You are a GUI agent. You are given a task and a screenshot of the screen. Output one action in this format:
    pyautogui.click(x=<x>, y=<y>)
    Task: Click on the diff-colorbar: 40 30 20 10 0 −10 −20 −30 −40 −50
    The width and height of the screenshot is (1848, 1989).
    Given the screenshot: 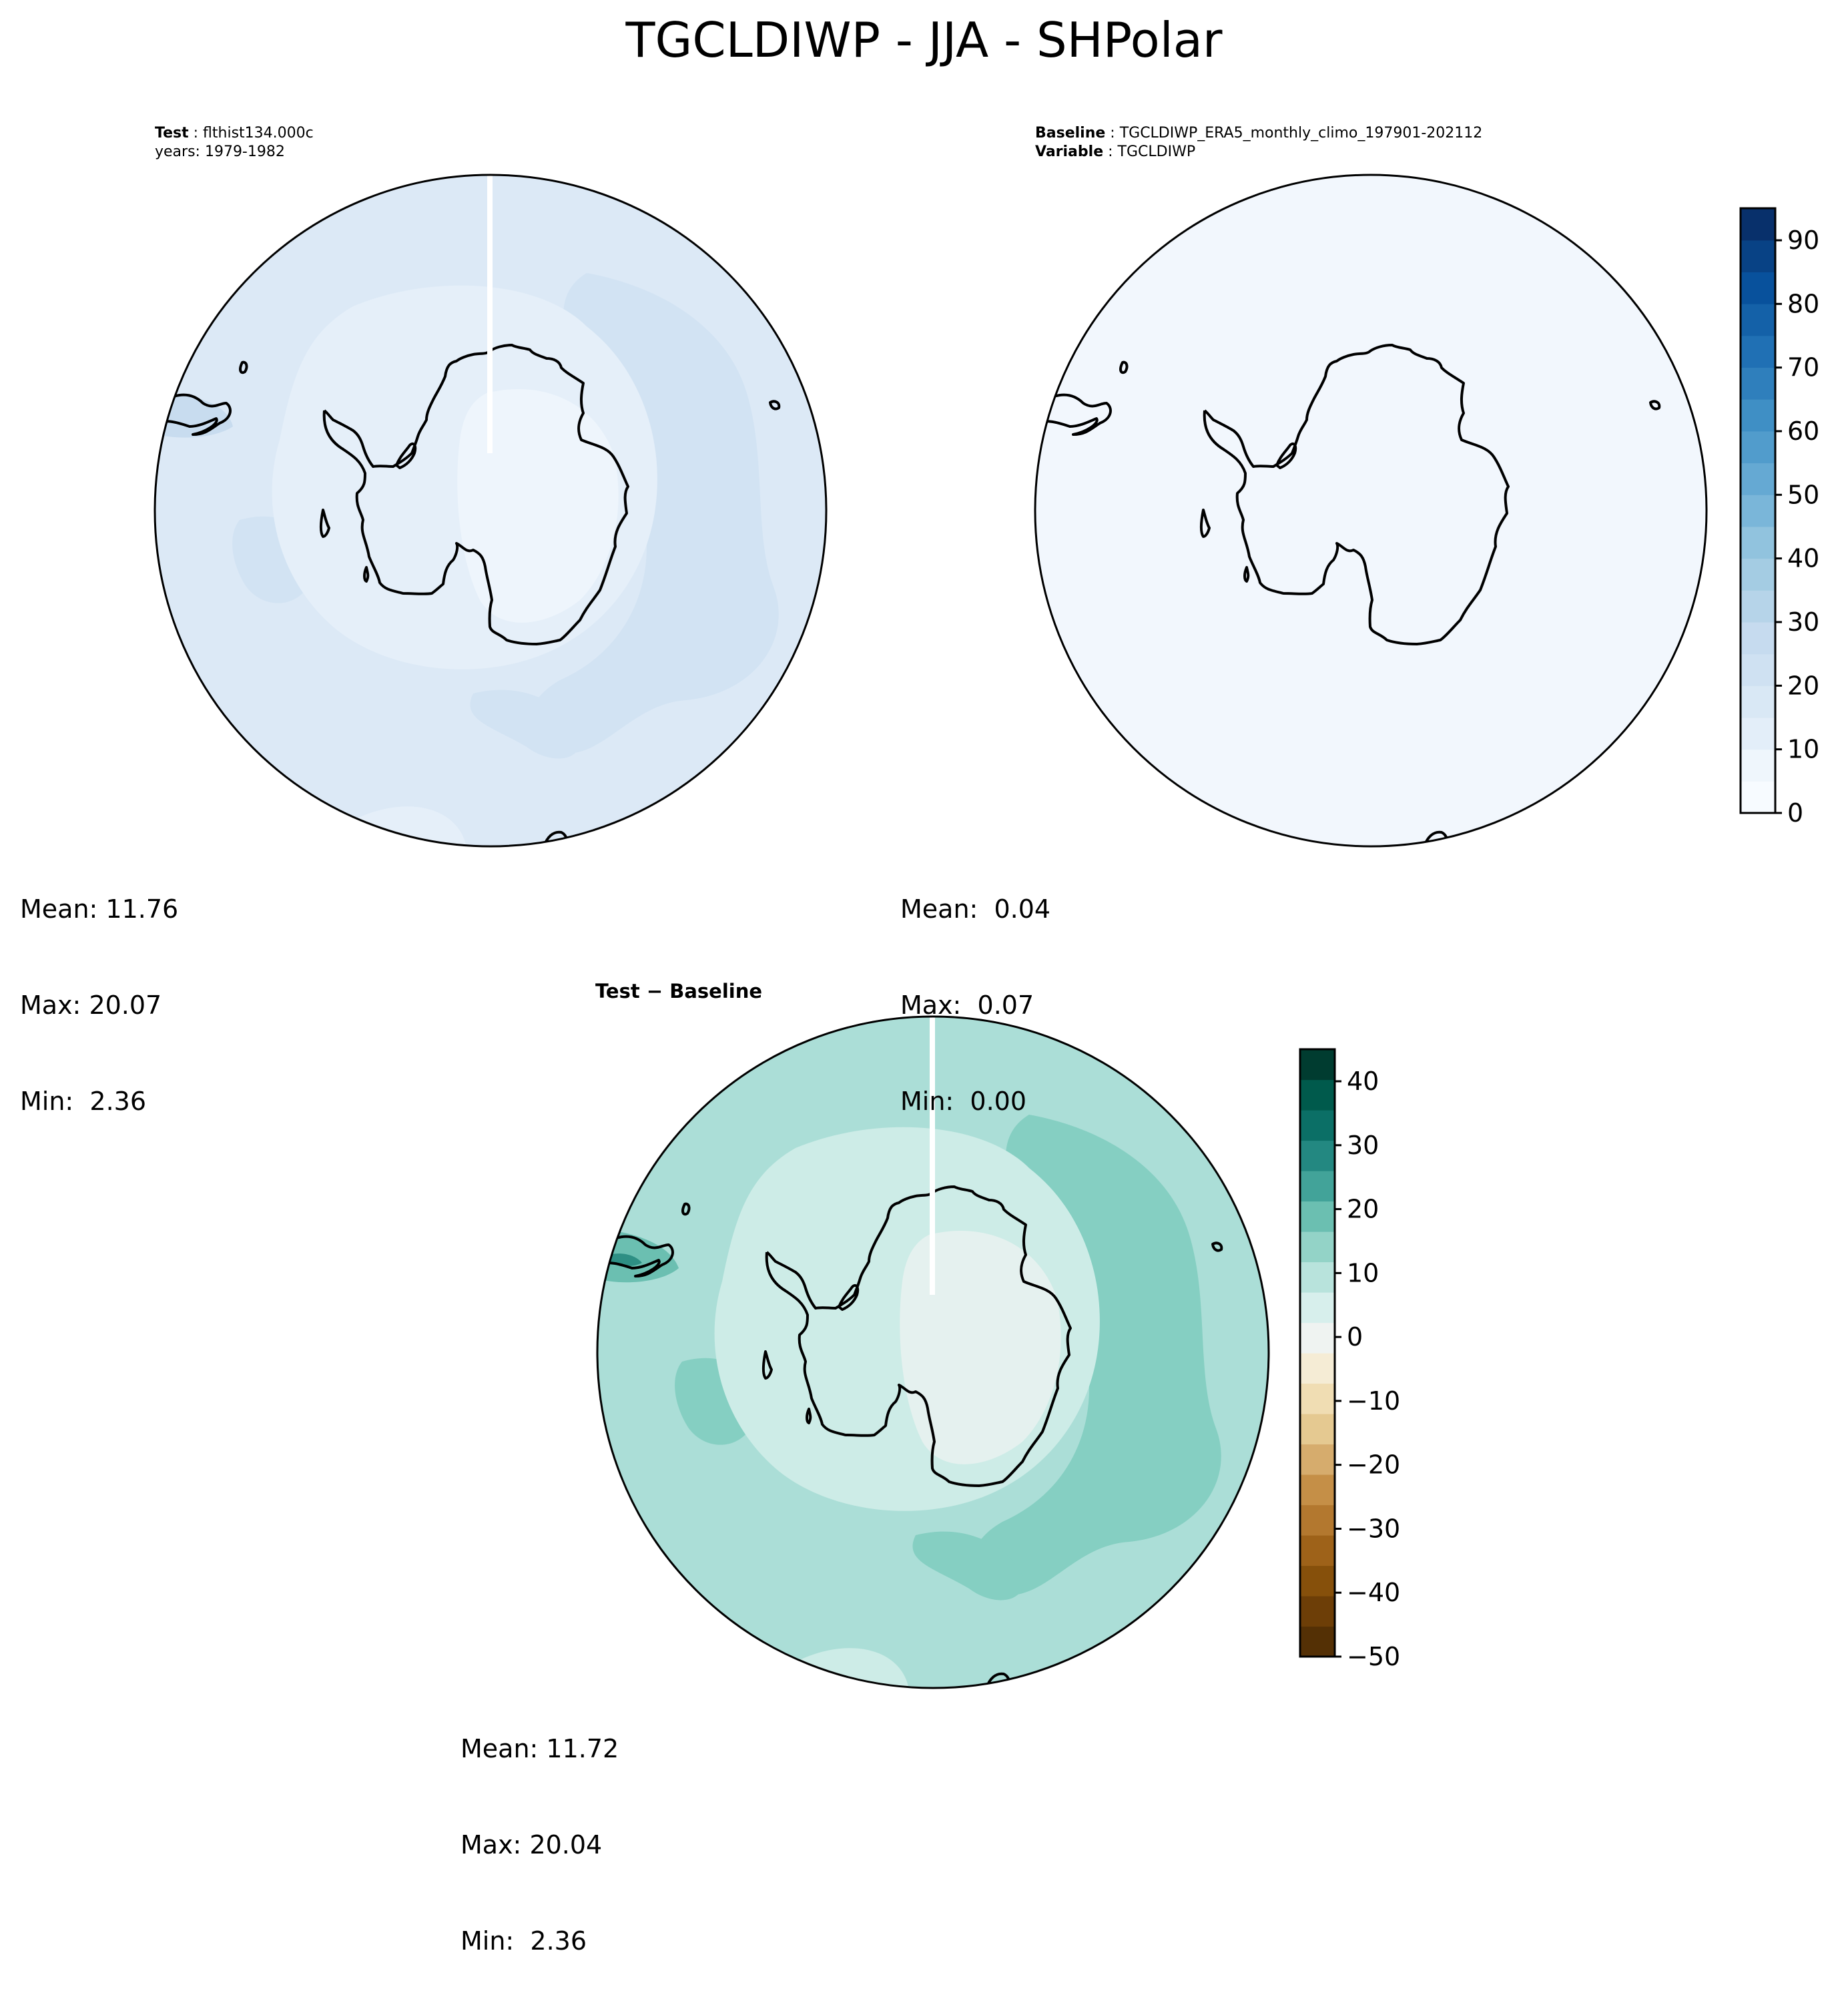 What is the action you would take?
    pyautogui.click(x=1350, y=1360)
    